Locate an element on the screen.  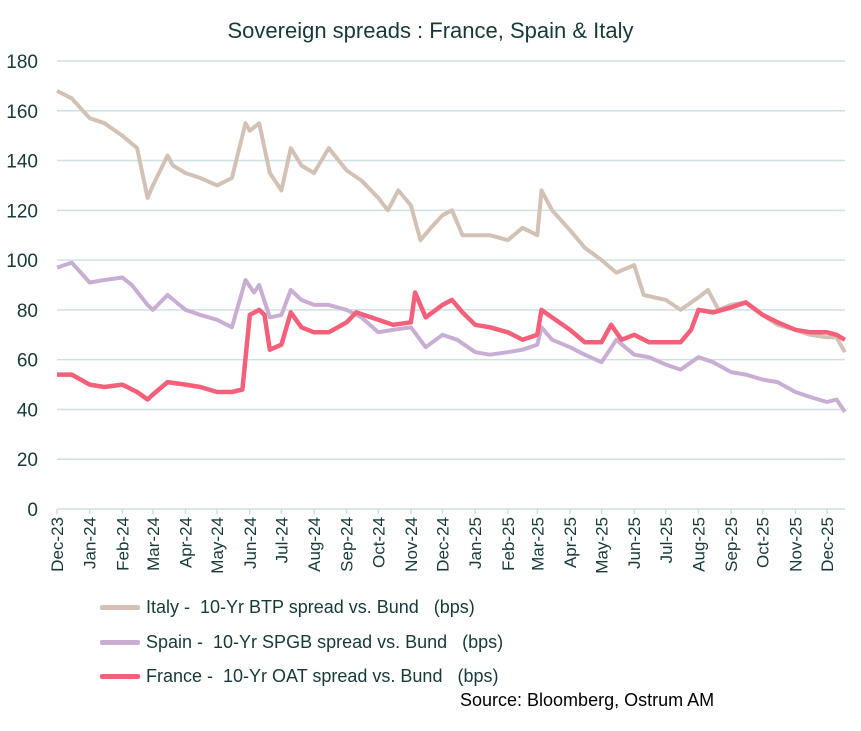
x-tick-label: Jun-25 is located at coordinates (634, 543).